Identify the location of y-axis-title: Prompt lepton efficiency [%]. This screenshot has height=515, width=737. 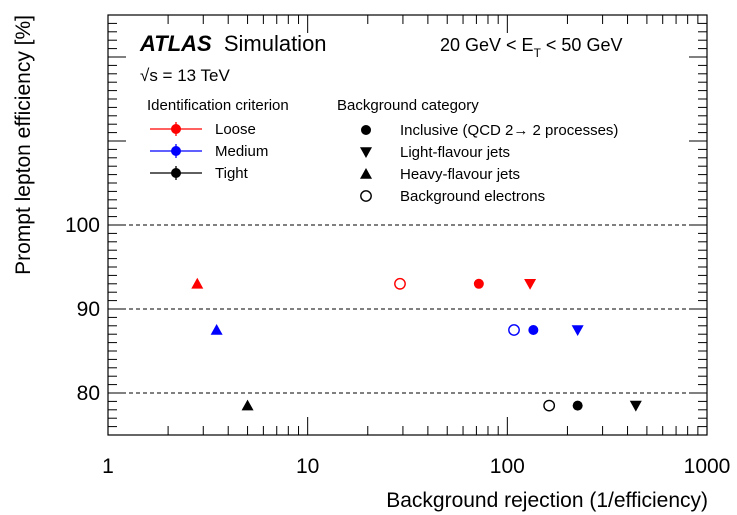
(23, 145).